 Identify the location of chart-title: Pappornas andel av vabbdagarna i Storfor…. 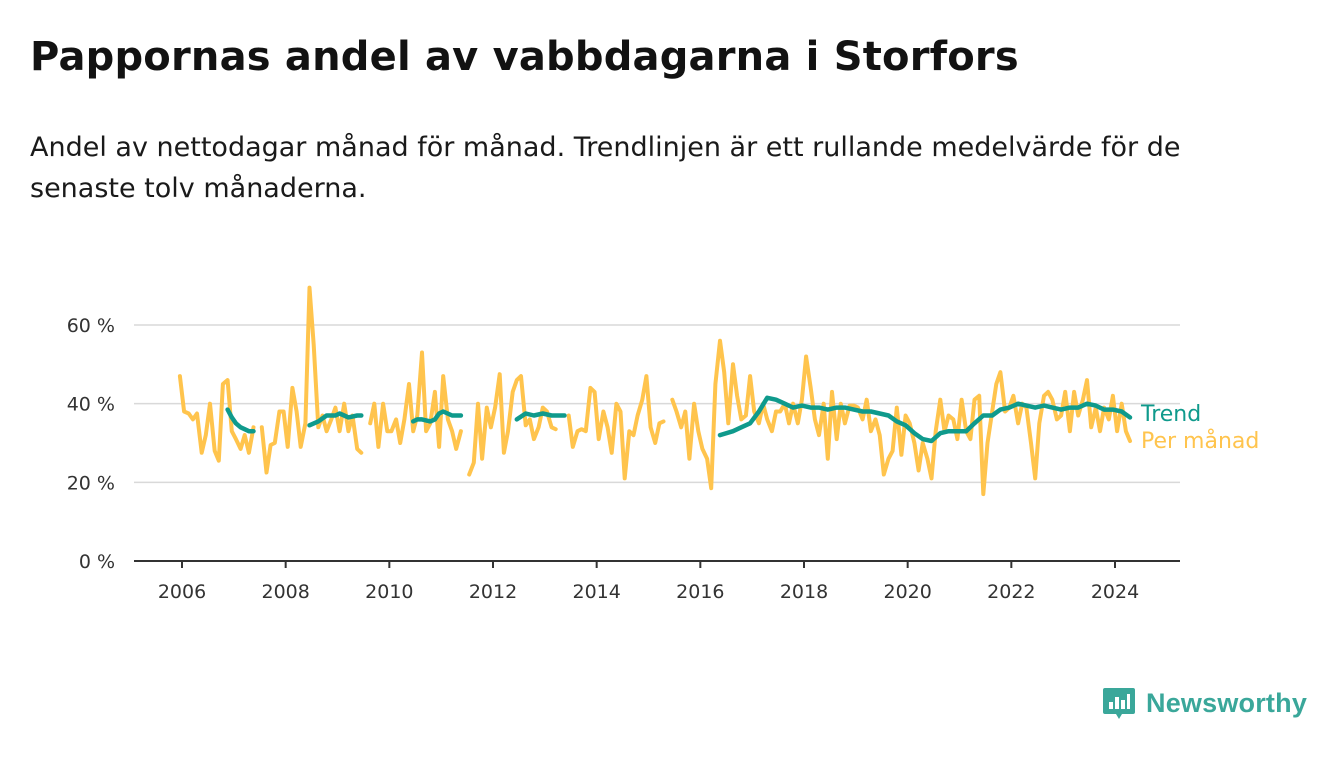
(524, 57).